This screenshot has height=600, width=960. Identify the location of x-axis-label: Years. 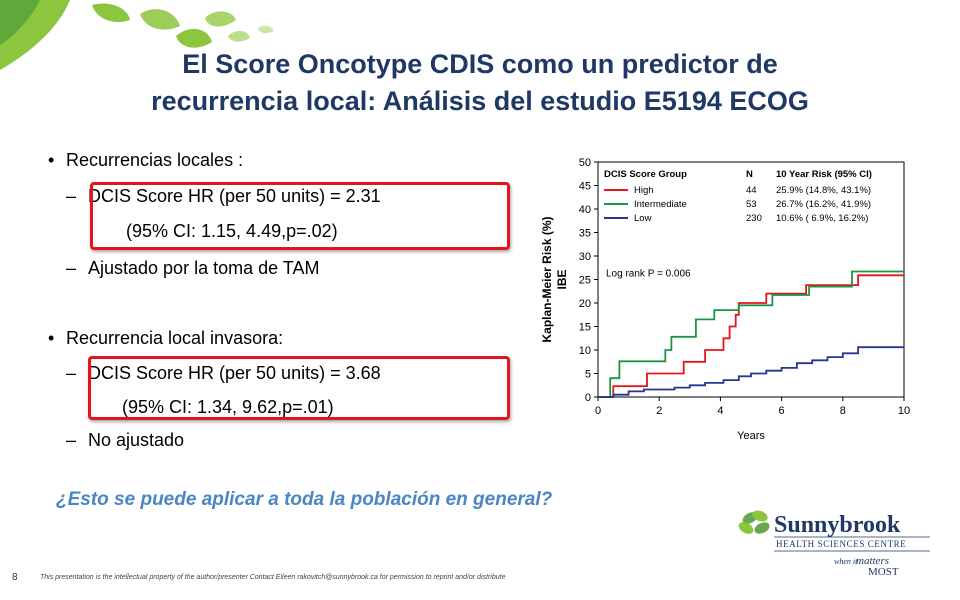
(751, 436).